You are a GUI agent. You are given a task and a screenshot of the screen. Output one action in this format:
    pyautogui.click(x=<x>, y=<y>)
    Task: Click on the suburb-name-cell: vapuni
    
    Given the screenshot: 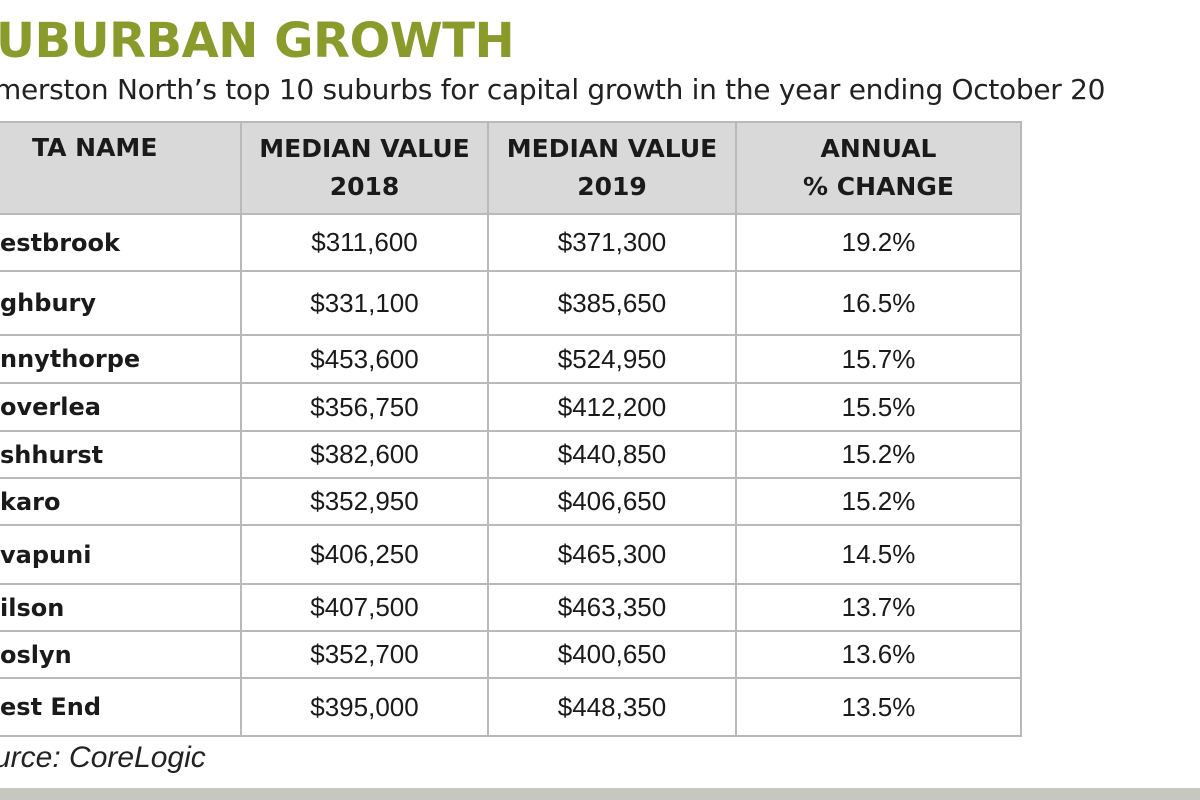 What is the action you would take?
    pyautogui.click(x=121, y=554)
    